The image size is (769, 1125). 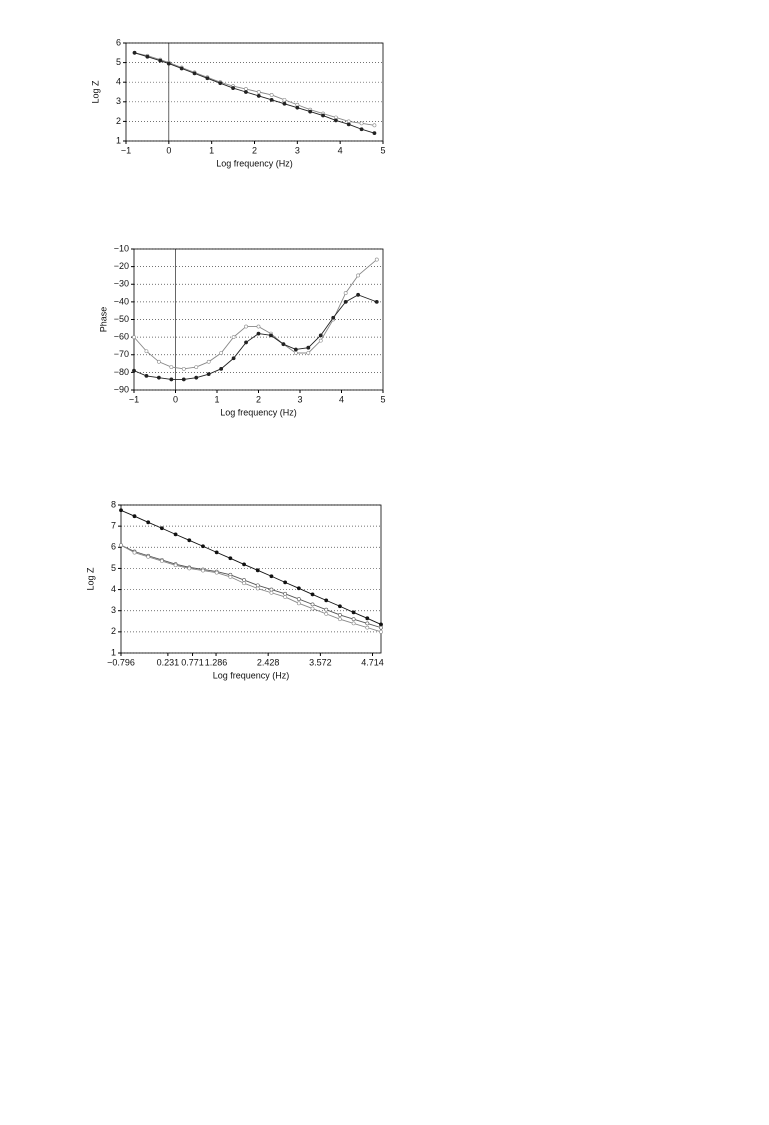 What do you see at coordinates (258, 399) in the screenshot?
I see `x-tick-label: 2` at bounding box center [258, 399].